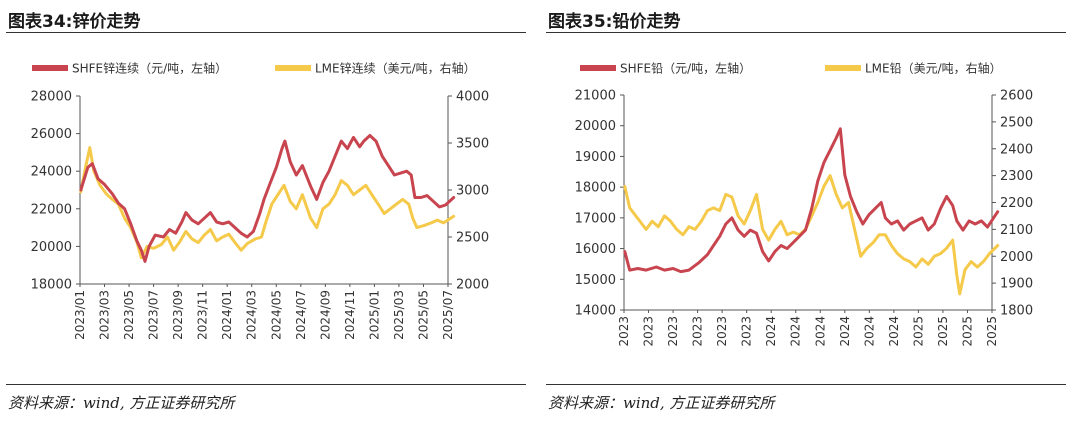 The height and width of the screenshot is (427, 1080). Describe the element at coordinates (1016, 176) in the screenshot. I see `right-tick-label: 2300` at that location.